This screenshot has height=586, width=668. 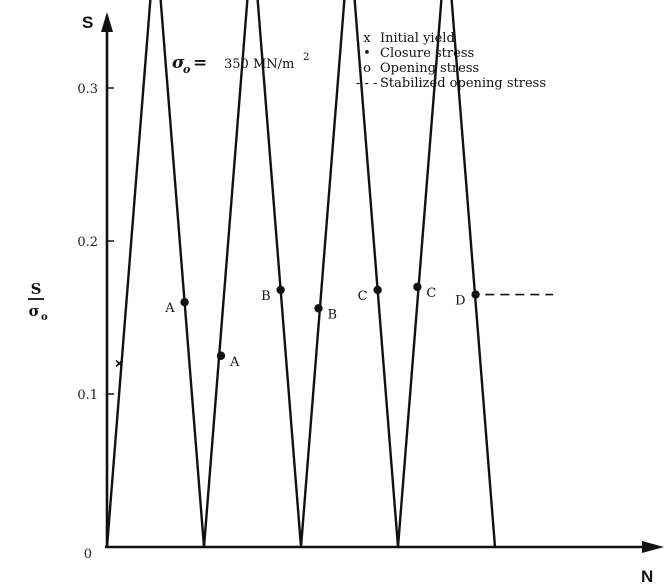 I want to click on legend-marker-closure-stress: •, so click(x=367, y=53).